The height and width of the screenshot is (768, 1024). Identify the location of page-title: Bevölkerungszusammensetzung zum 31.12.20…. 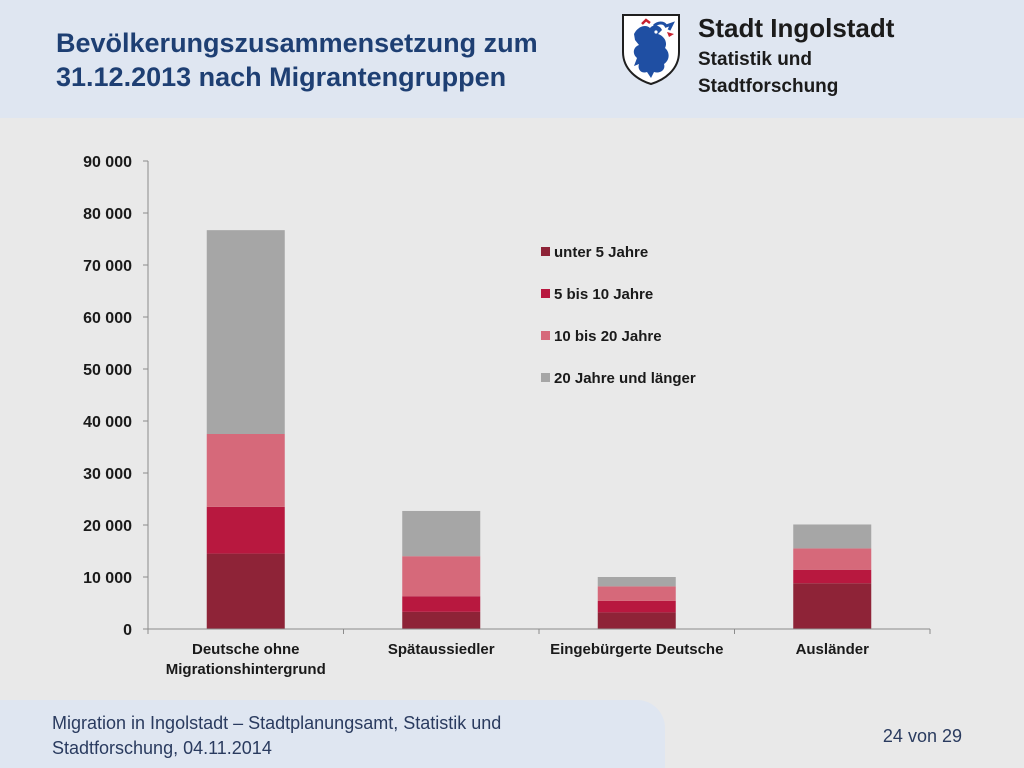
(326, 60).